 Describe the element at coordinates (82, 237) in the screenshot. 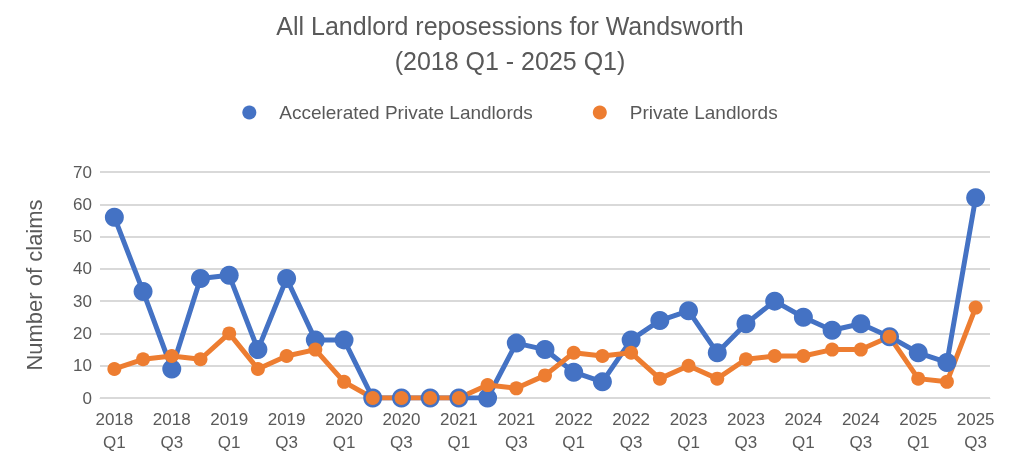

I see `y-tick-label: 50` at that location.